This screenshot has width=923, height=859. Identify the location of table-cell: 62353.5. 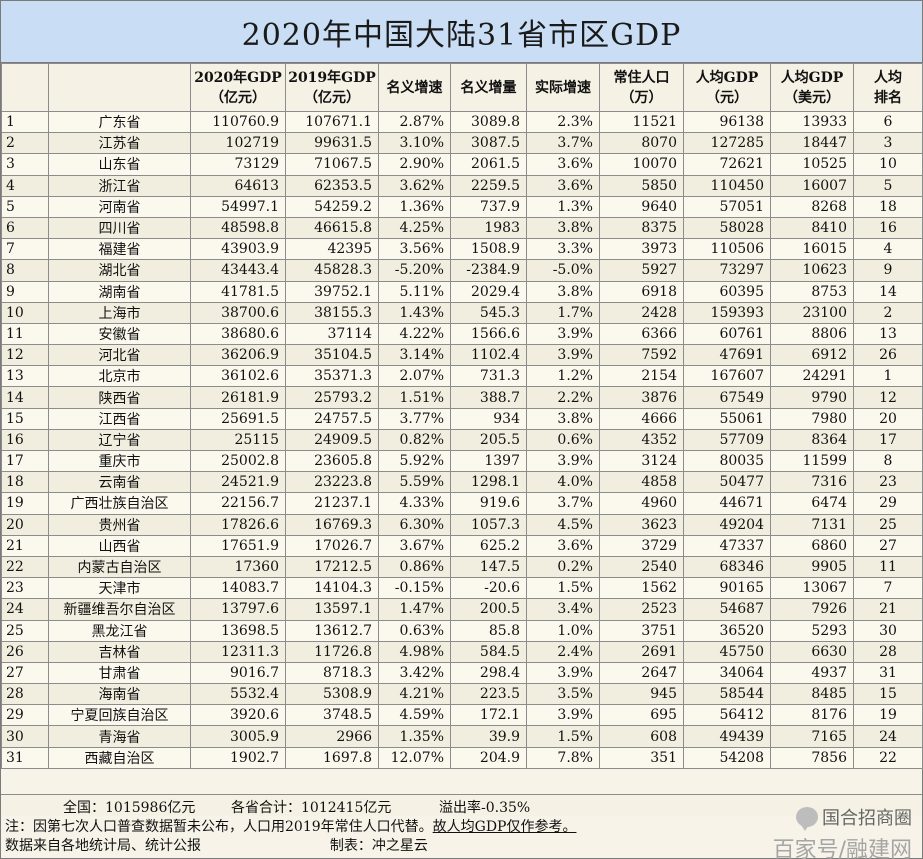
(332, 185).